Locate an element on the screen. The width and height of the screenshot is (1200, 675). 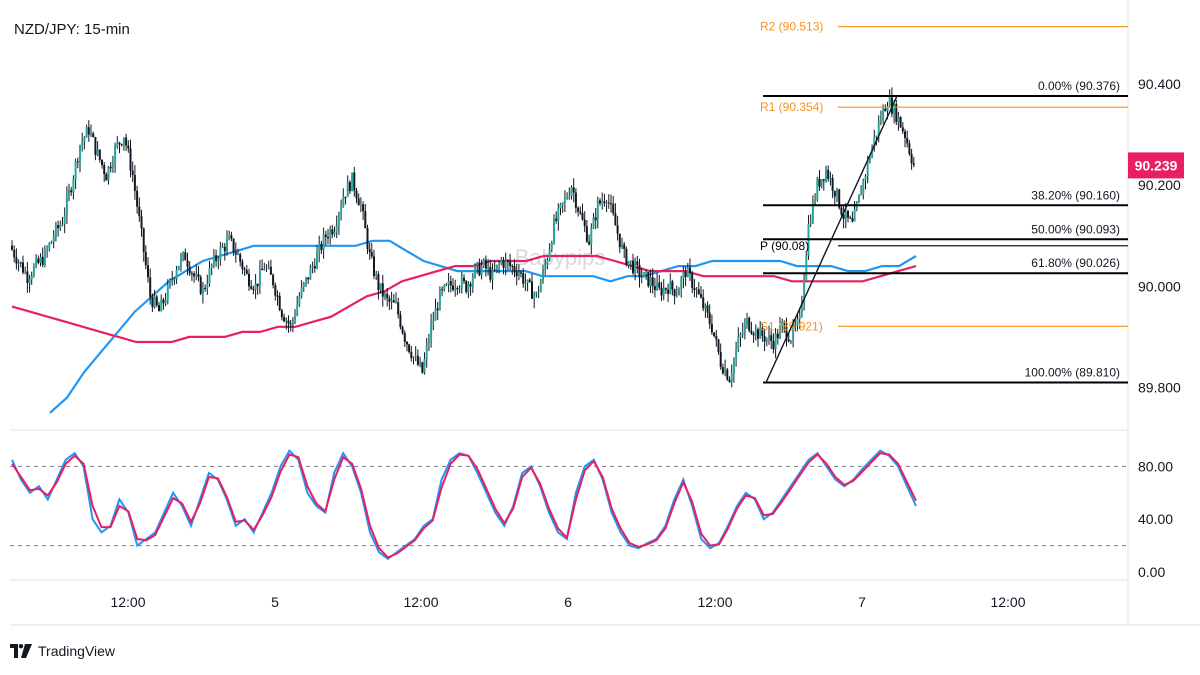
pivot-level-label: R2 (90.513) is located at coordinates (791, 27).